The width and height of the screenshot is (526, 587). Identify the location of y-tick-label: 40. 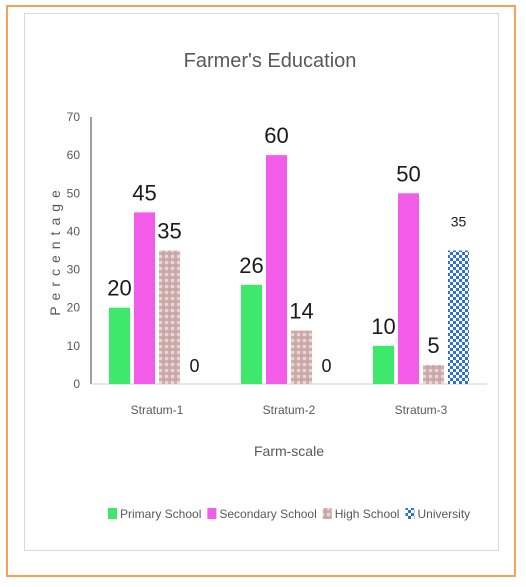
(74, 231).